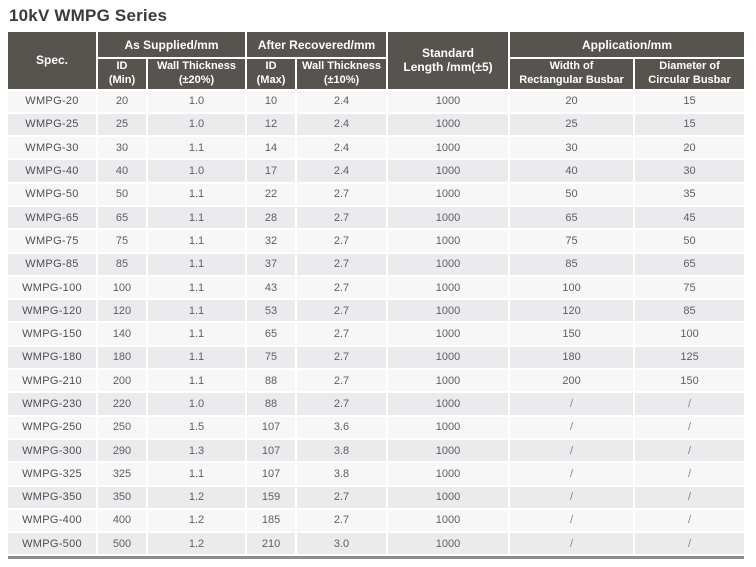 This screenshot has height=567, width=756. I want to click on value-cell: 37, so click(272, 265).